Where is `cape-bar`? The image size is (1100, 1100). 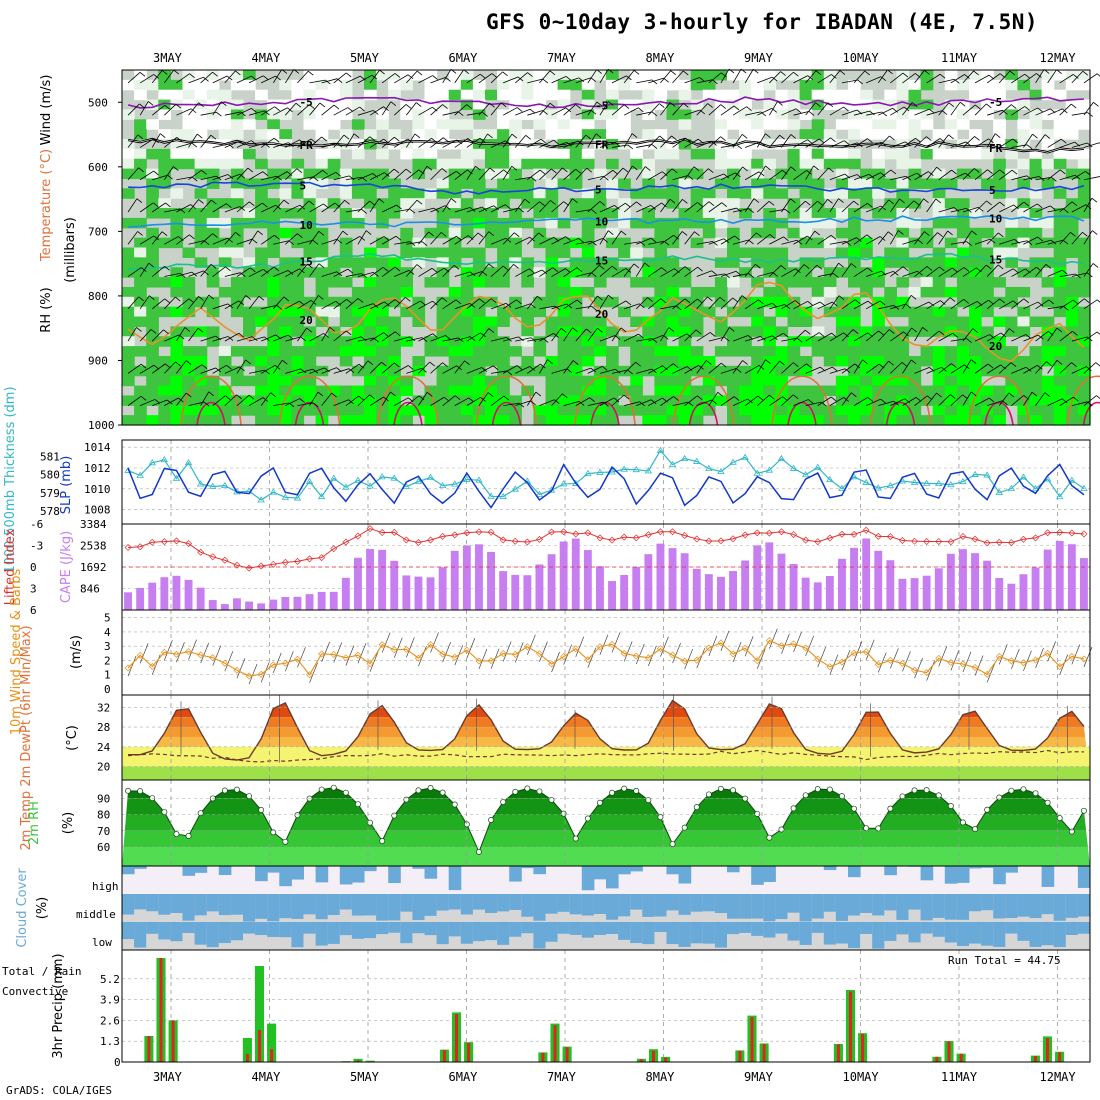
cape-bar is located at coordinates (854, 578).